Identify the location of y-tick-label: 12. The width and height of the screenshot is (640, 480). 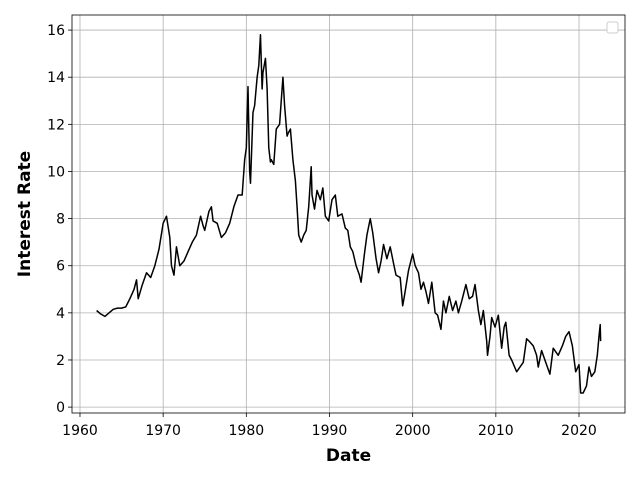
(56, 125).